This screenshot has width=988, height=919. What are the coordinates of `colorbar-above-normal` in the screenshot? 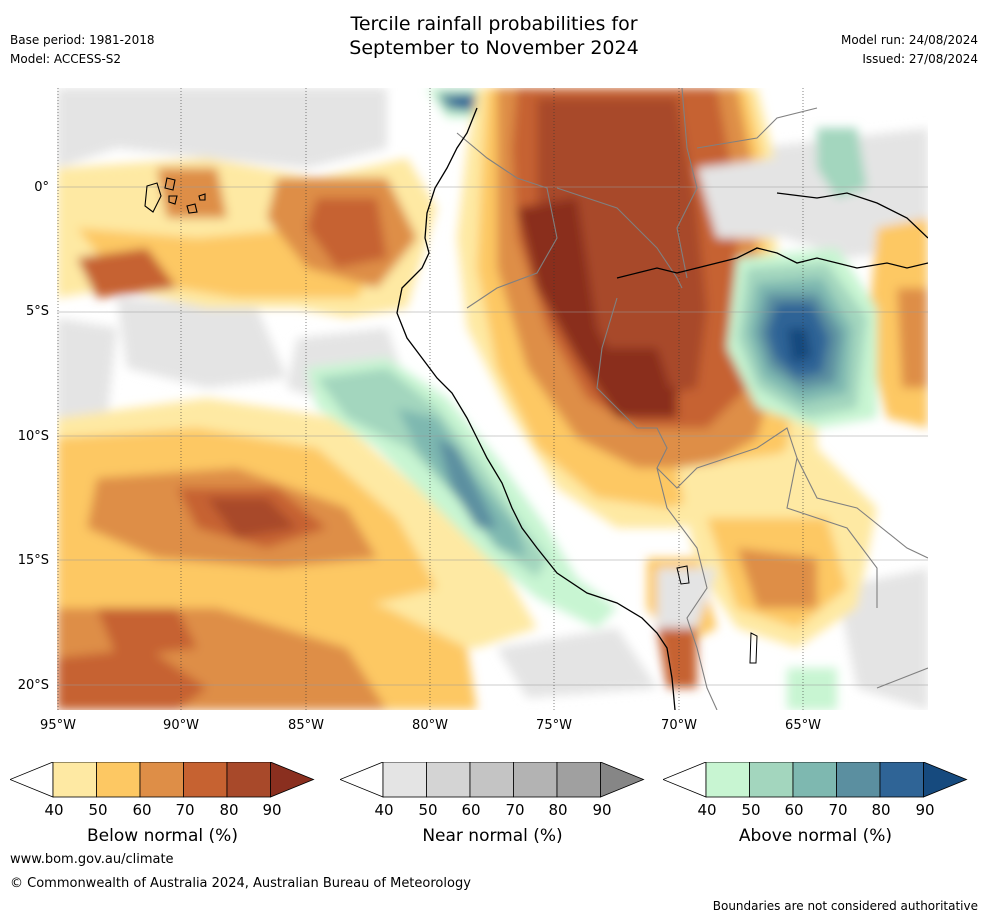 It's located at (815, 780).